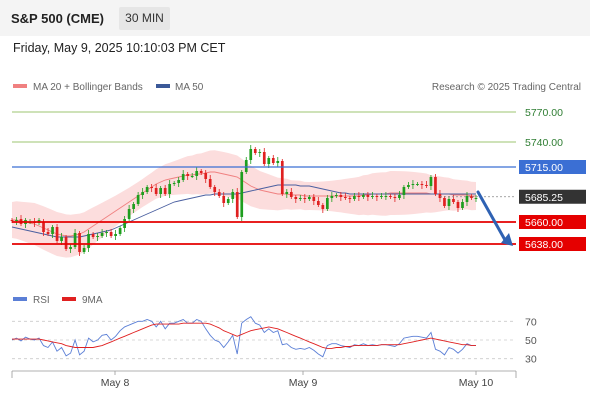 The height and width of the screenshot is (400, 590). I want to click on rsi-plot: 70 50 30, so click(274, 341).